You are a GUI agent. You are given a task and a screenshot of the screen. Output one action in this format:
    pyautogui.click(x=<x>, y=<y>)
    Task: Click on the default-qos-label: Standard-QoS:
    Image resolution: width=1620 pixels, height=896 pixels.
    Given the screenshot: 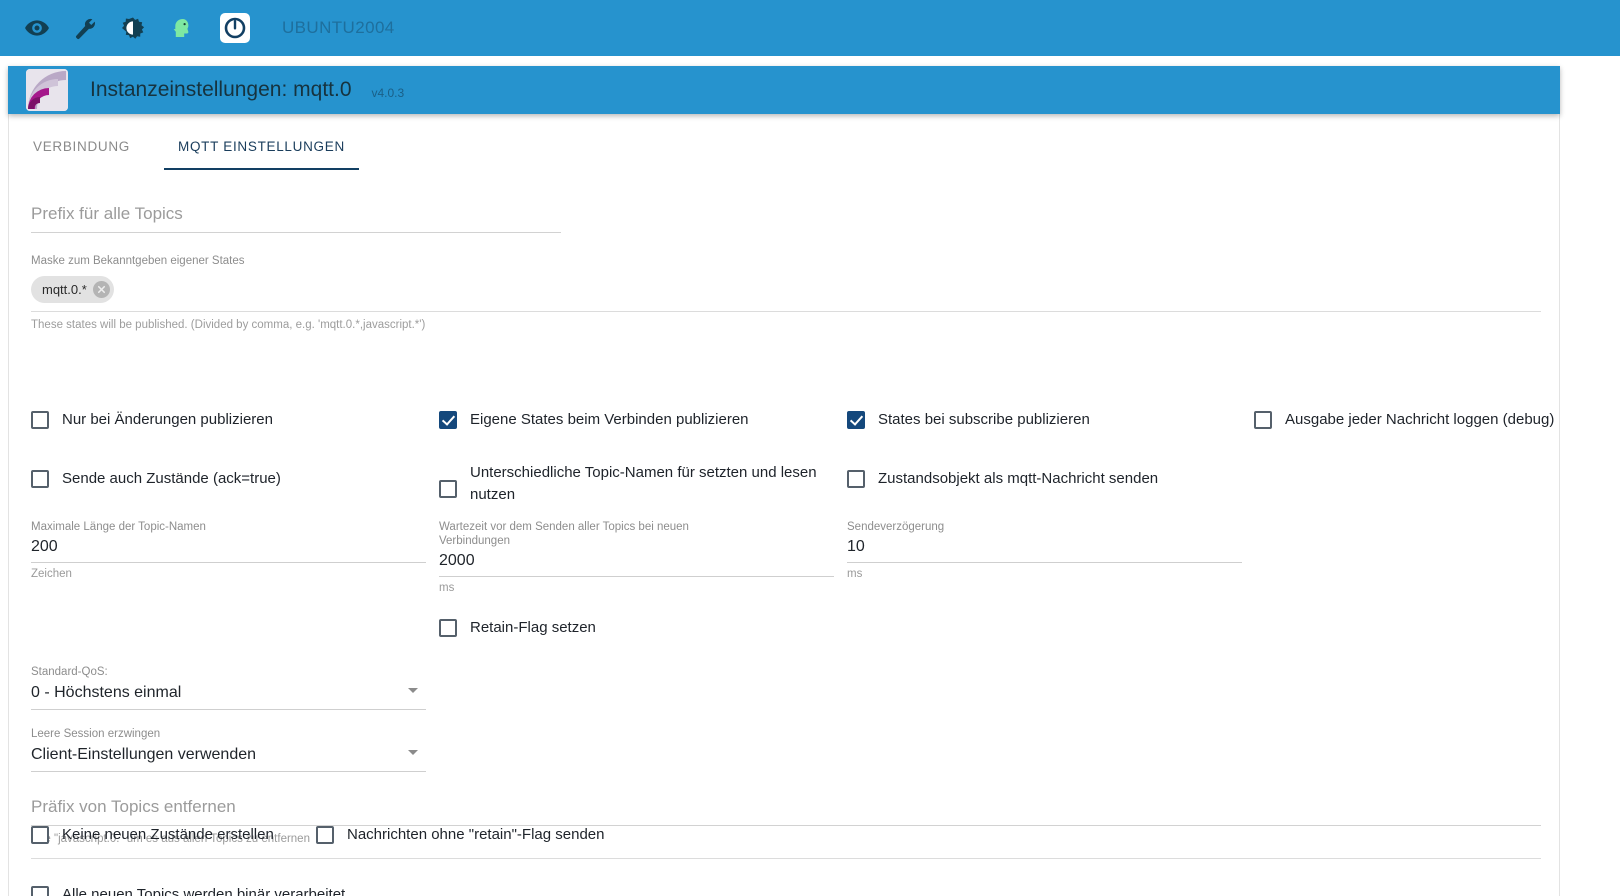 What is the action you would take?
    pyautogui.click(x=69, y=672)
    